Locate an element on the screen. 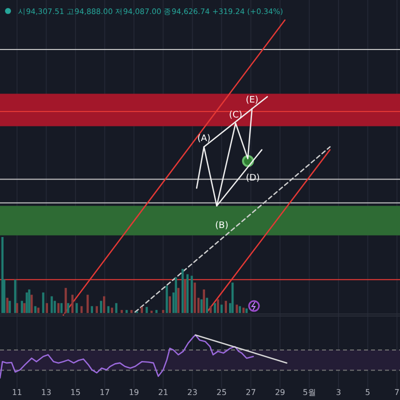 The height and width of the screenshot is (400, 400). x-tick-label: 19 is located at coordinates (134, 392).